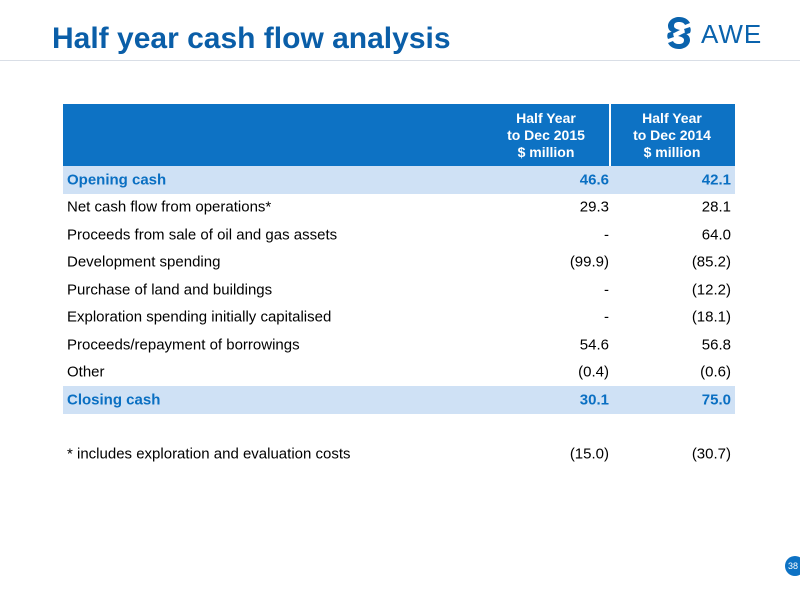 The width and height of the screenshot is (800, 600). Describe the element at coordinates (183, 345) in the screenshot. I see `row-label: Proceeds/repayment of borrowings` at that location.